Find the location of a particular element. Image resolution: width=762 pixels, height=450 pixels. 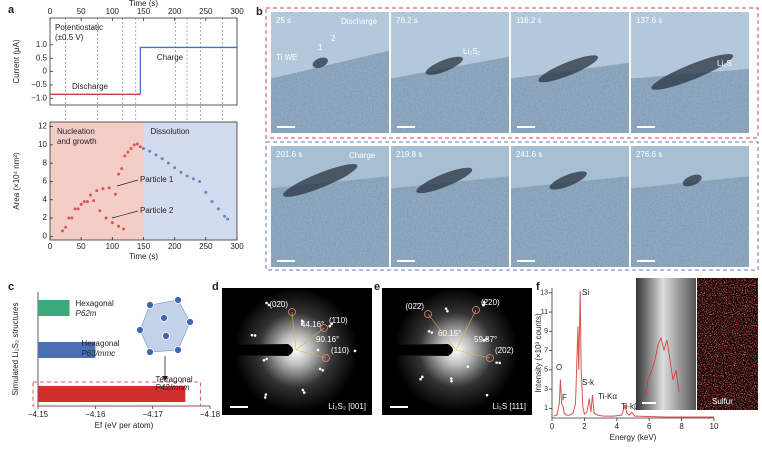

panel-label: e is located at coordinates (377, 287).